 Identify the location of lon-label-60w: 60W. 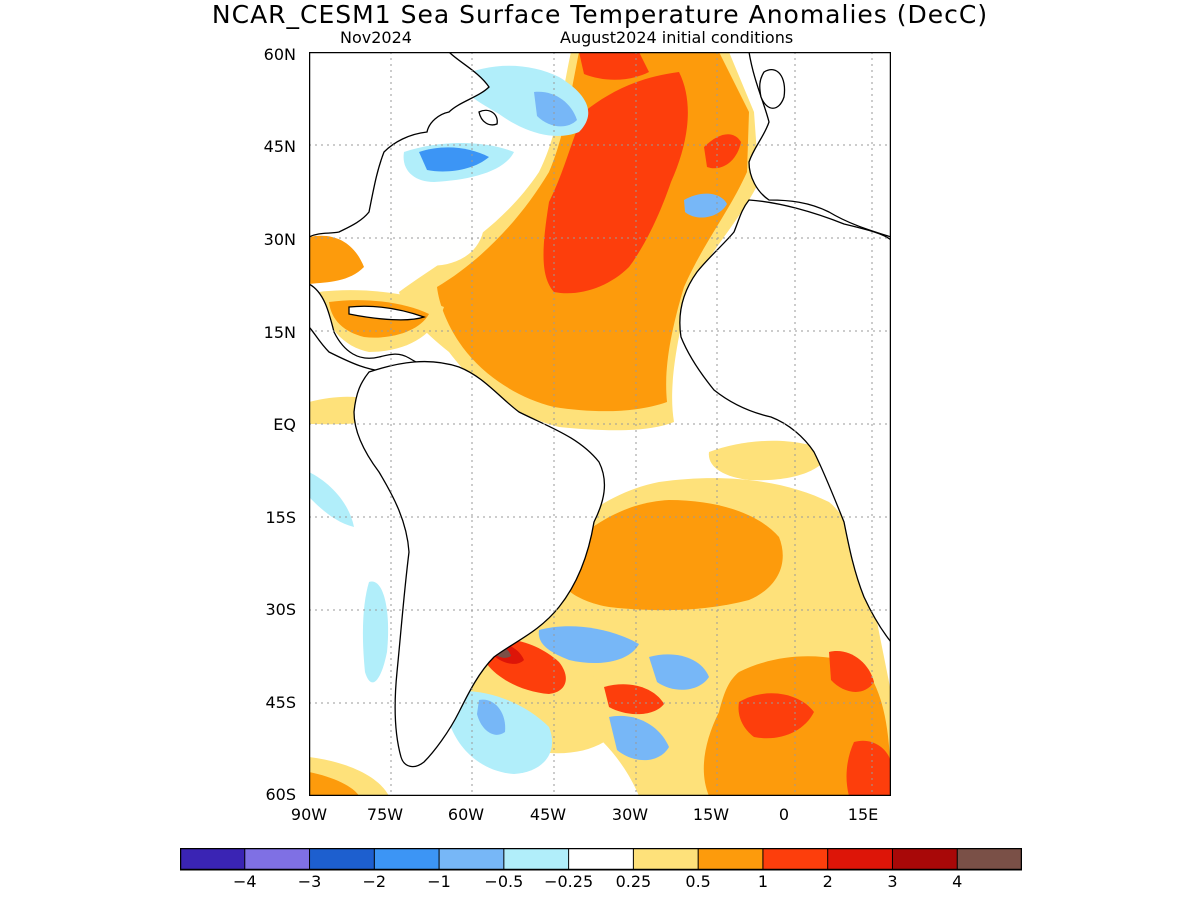
(466, 814).